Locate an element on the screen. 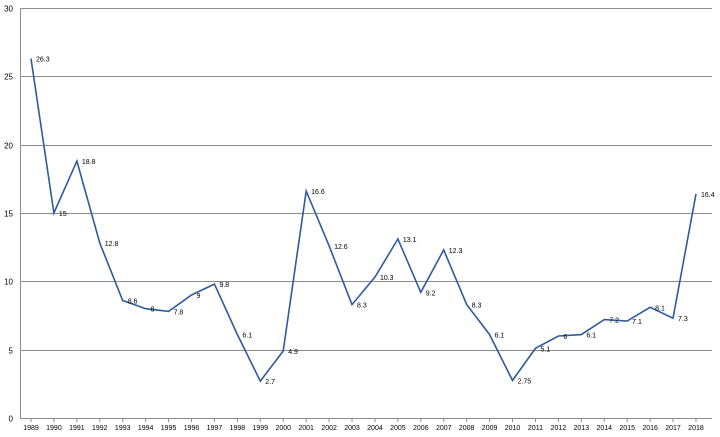 The width and height of the screenshot is (720, 437). x-tick-label: 2002 is located at coordinates (329, 428).